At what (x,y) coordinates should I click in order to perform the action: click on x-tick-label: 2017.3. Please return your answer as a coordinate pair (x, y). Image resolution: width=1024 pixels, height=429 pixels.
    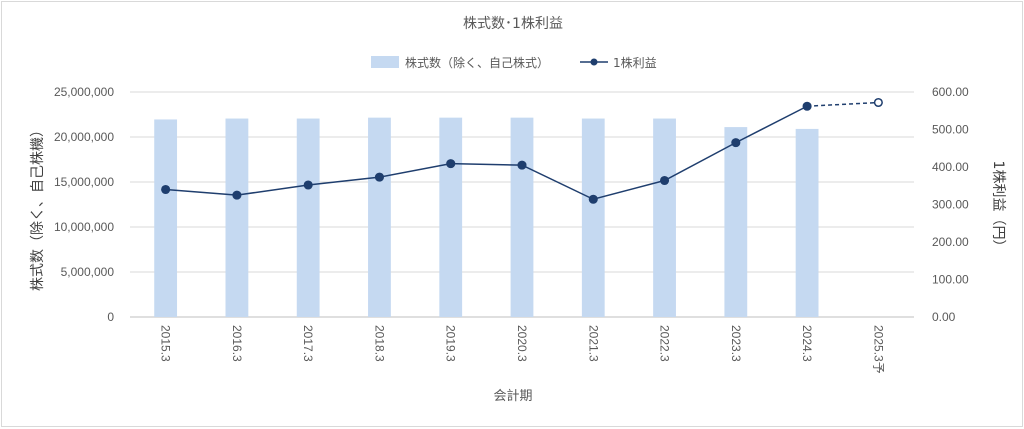
    Looking at the image, I should click on (308, 343).